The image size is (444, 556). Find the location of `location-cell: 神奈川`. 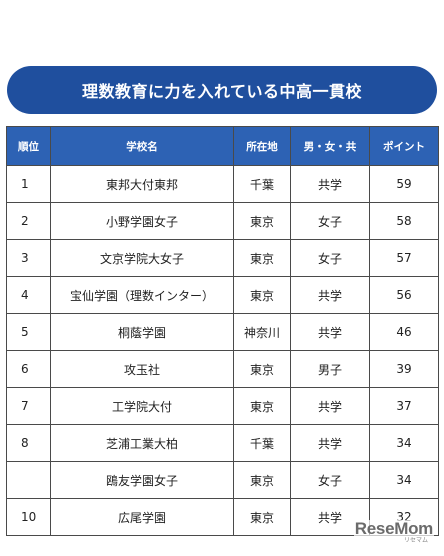

location-cell: 神奈川 is located at coordinates (262, 332).